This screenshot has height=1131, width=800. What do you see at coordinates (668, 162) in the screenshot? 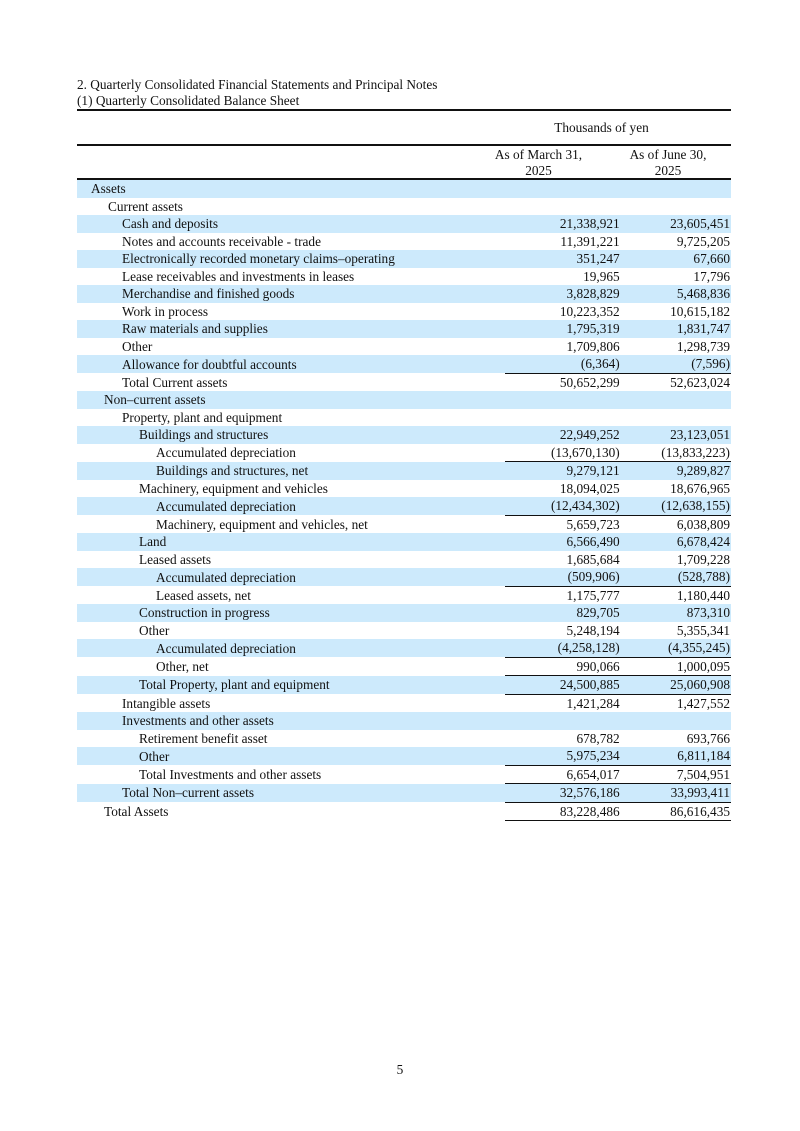
I see `column-header-june: As of June 30, 2025` at bounding box center [668, 162].